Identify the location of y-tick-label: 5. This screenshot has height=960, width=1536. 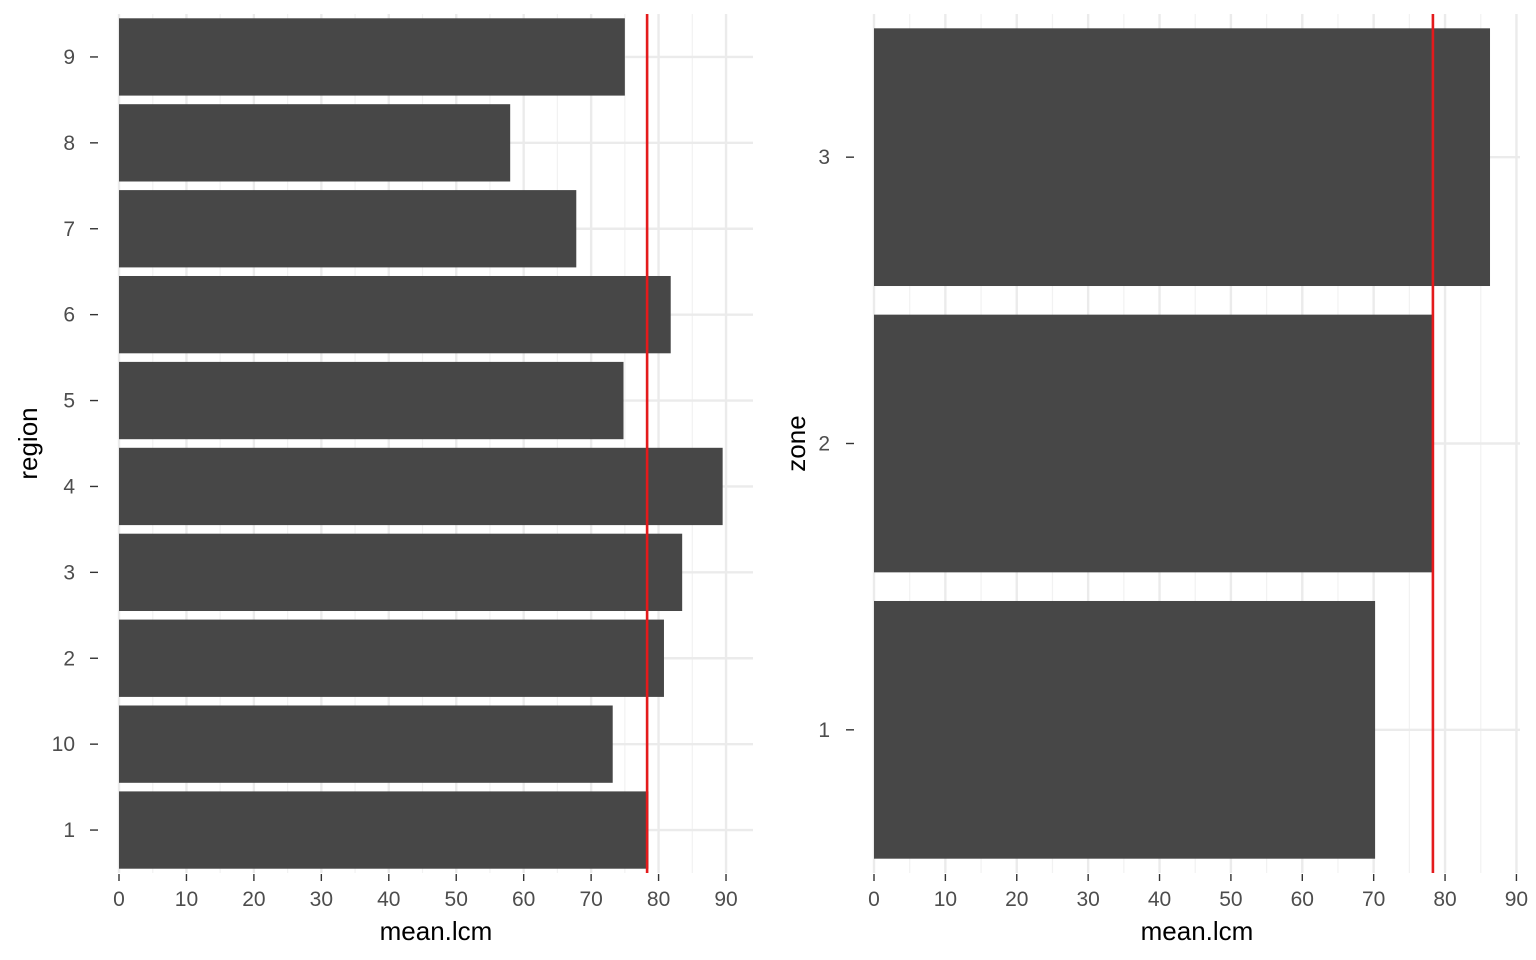
(69, 401).